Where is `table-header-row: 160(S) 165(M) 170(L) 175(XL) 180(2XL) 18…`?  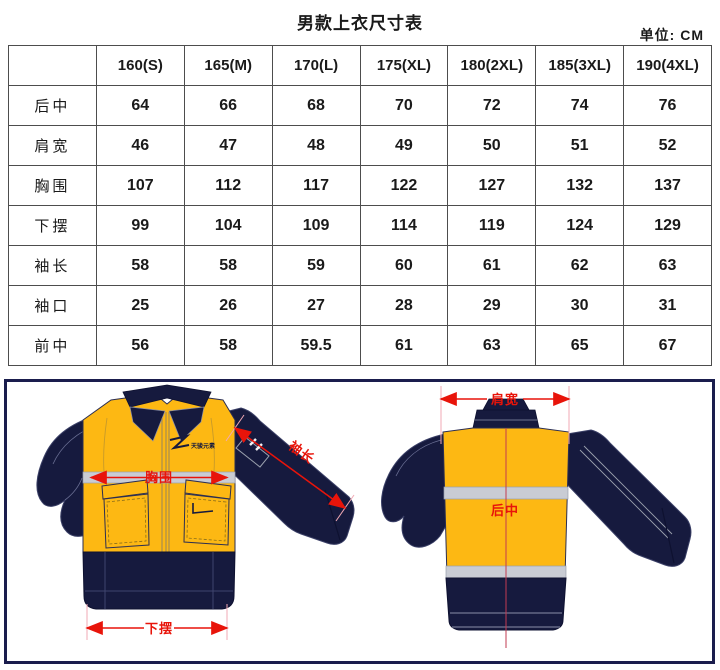
table-header-row: 160(S) 165(M) 170(L) 175(XL) 180(2XL) 18… is located at coordinates (360, 65).